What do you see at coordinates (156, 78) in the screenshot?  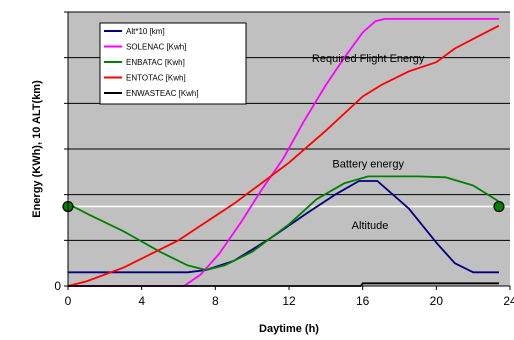 I see `legend-label-3: ENTOTAC [Kwh]` at bounding box center [156, 78].